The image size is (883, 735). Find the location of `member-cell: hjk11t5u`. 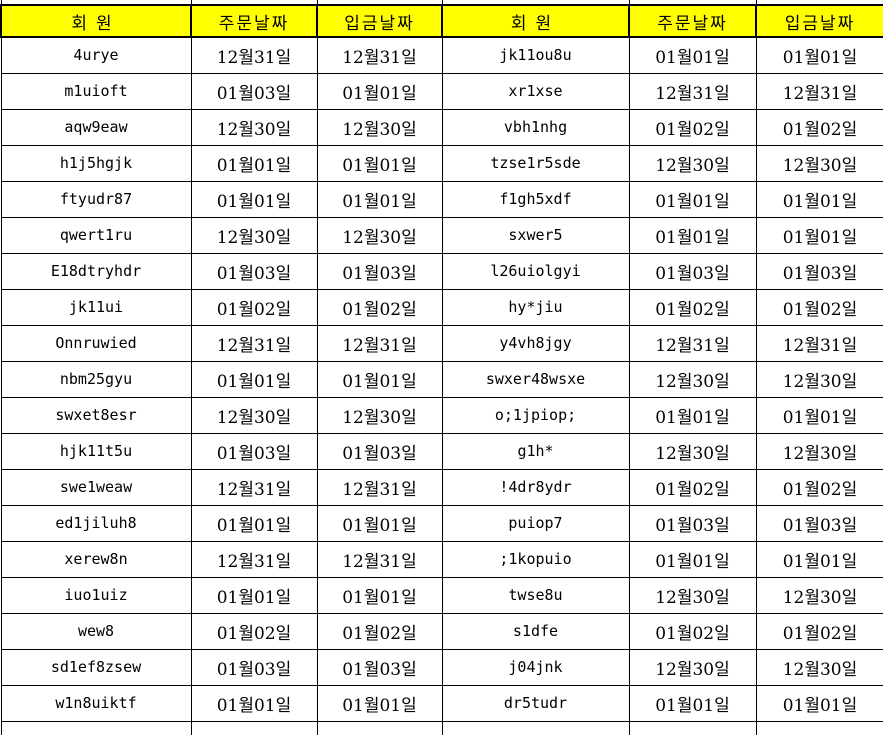

member-cell: hjk11t5u is located at coordinates (96, 451).